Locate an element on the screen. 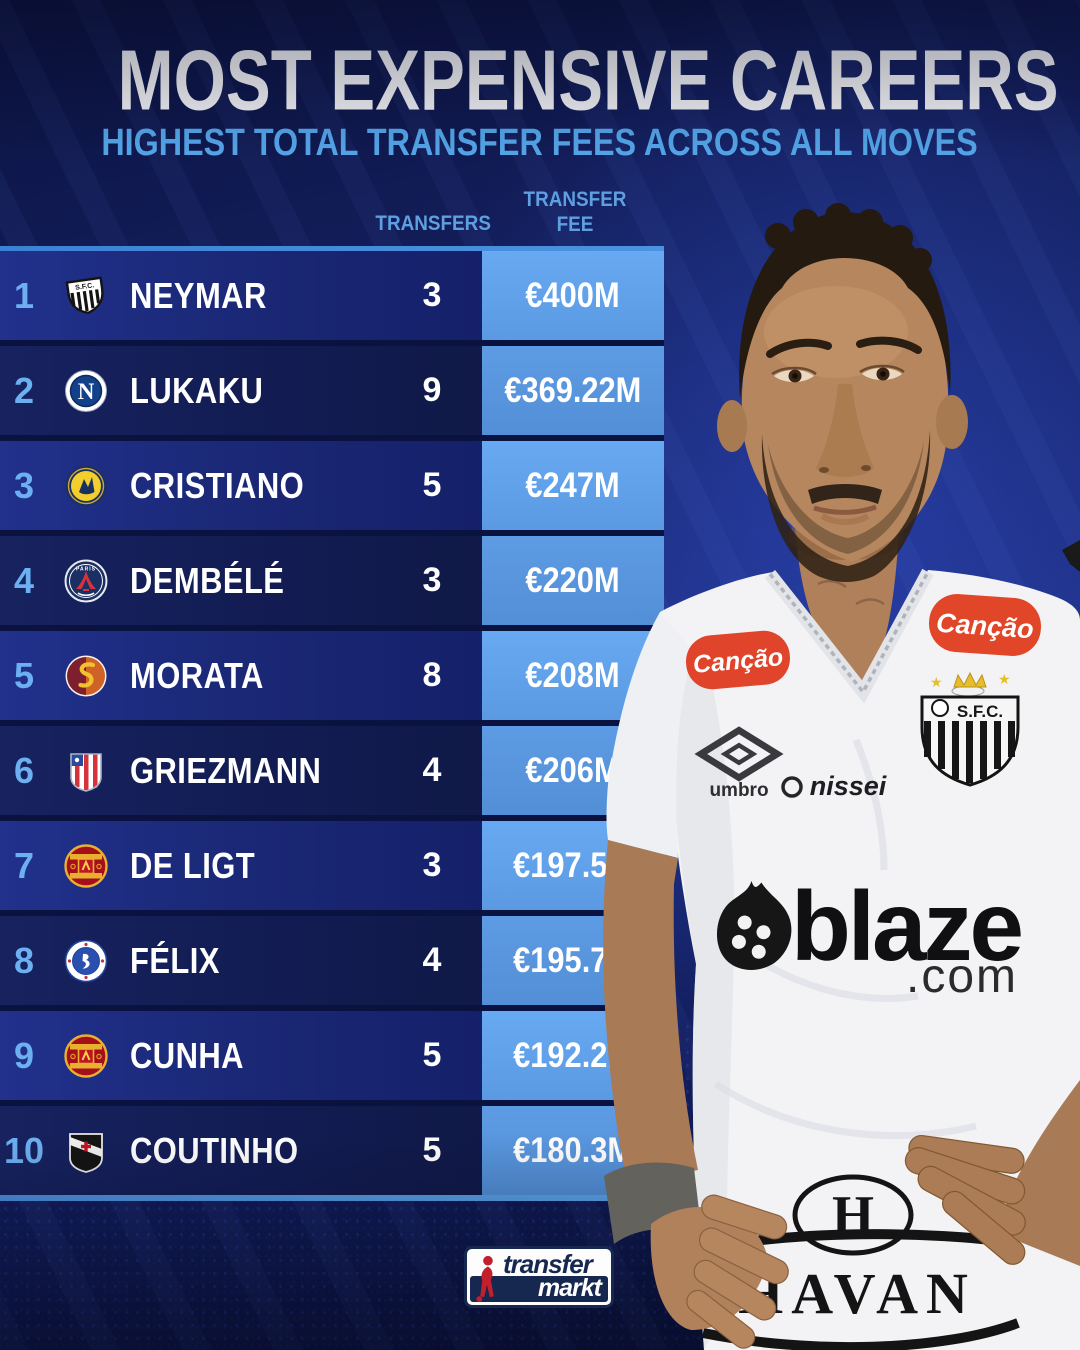 The width and height of the screenshot is (1080, 1350). napoli-badge-icon: N is located at coordinates (86, 390).